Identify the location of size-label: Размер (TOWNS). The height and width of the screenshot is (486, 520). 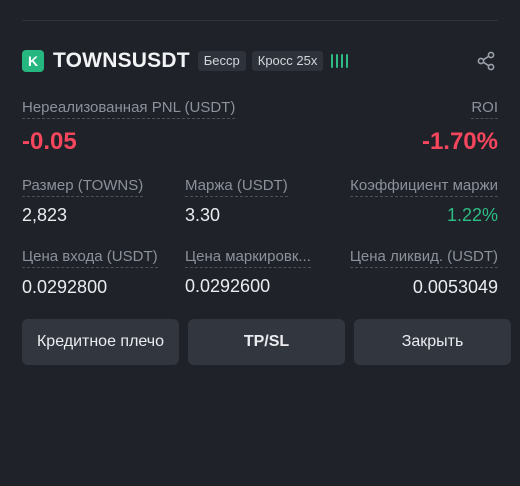
(83, 187).